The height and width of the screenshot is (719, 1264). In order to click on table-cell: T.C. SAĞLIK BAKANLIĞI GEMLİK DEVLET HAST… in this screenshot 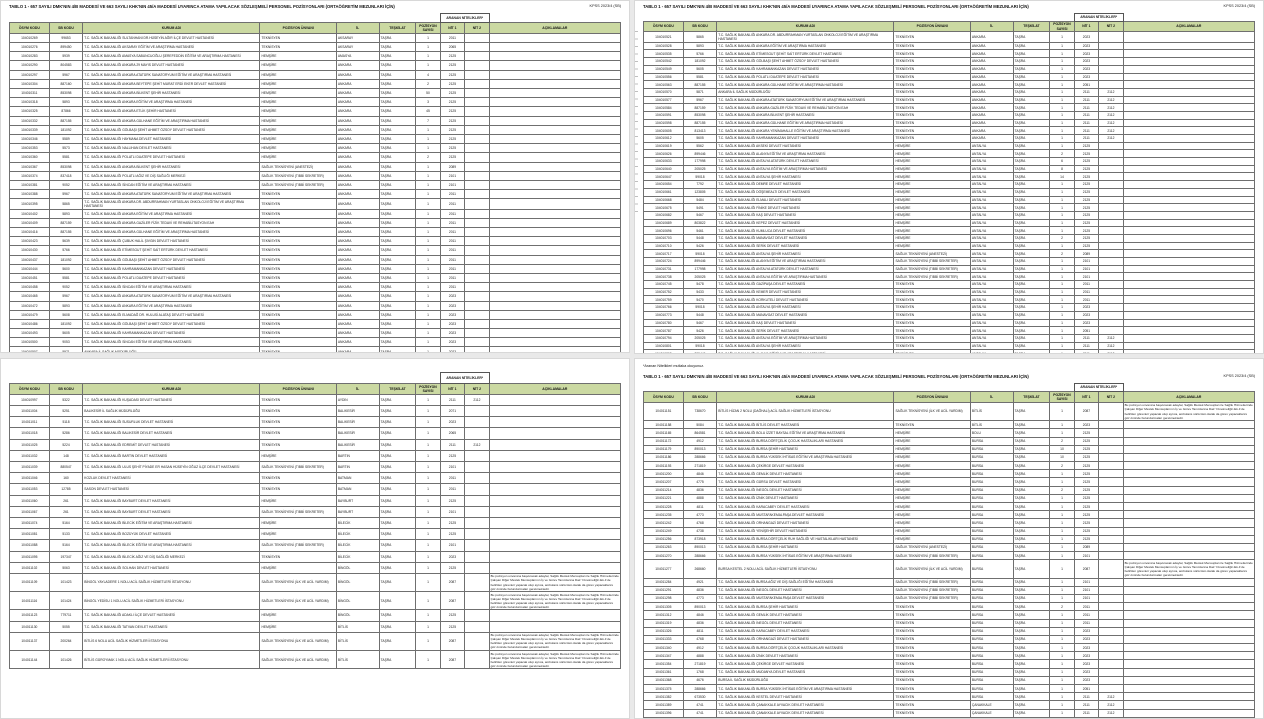, I will do `click(805, 615)`.